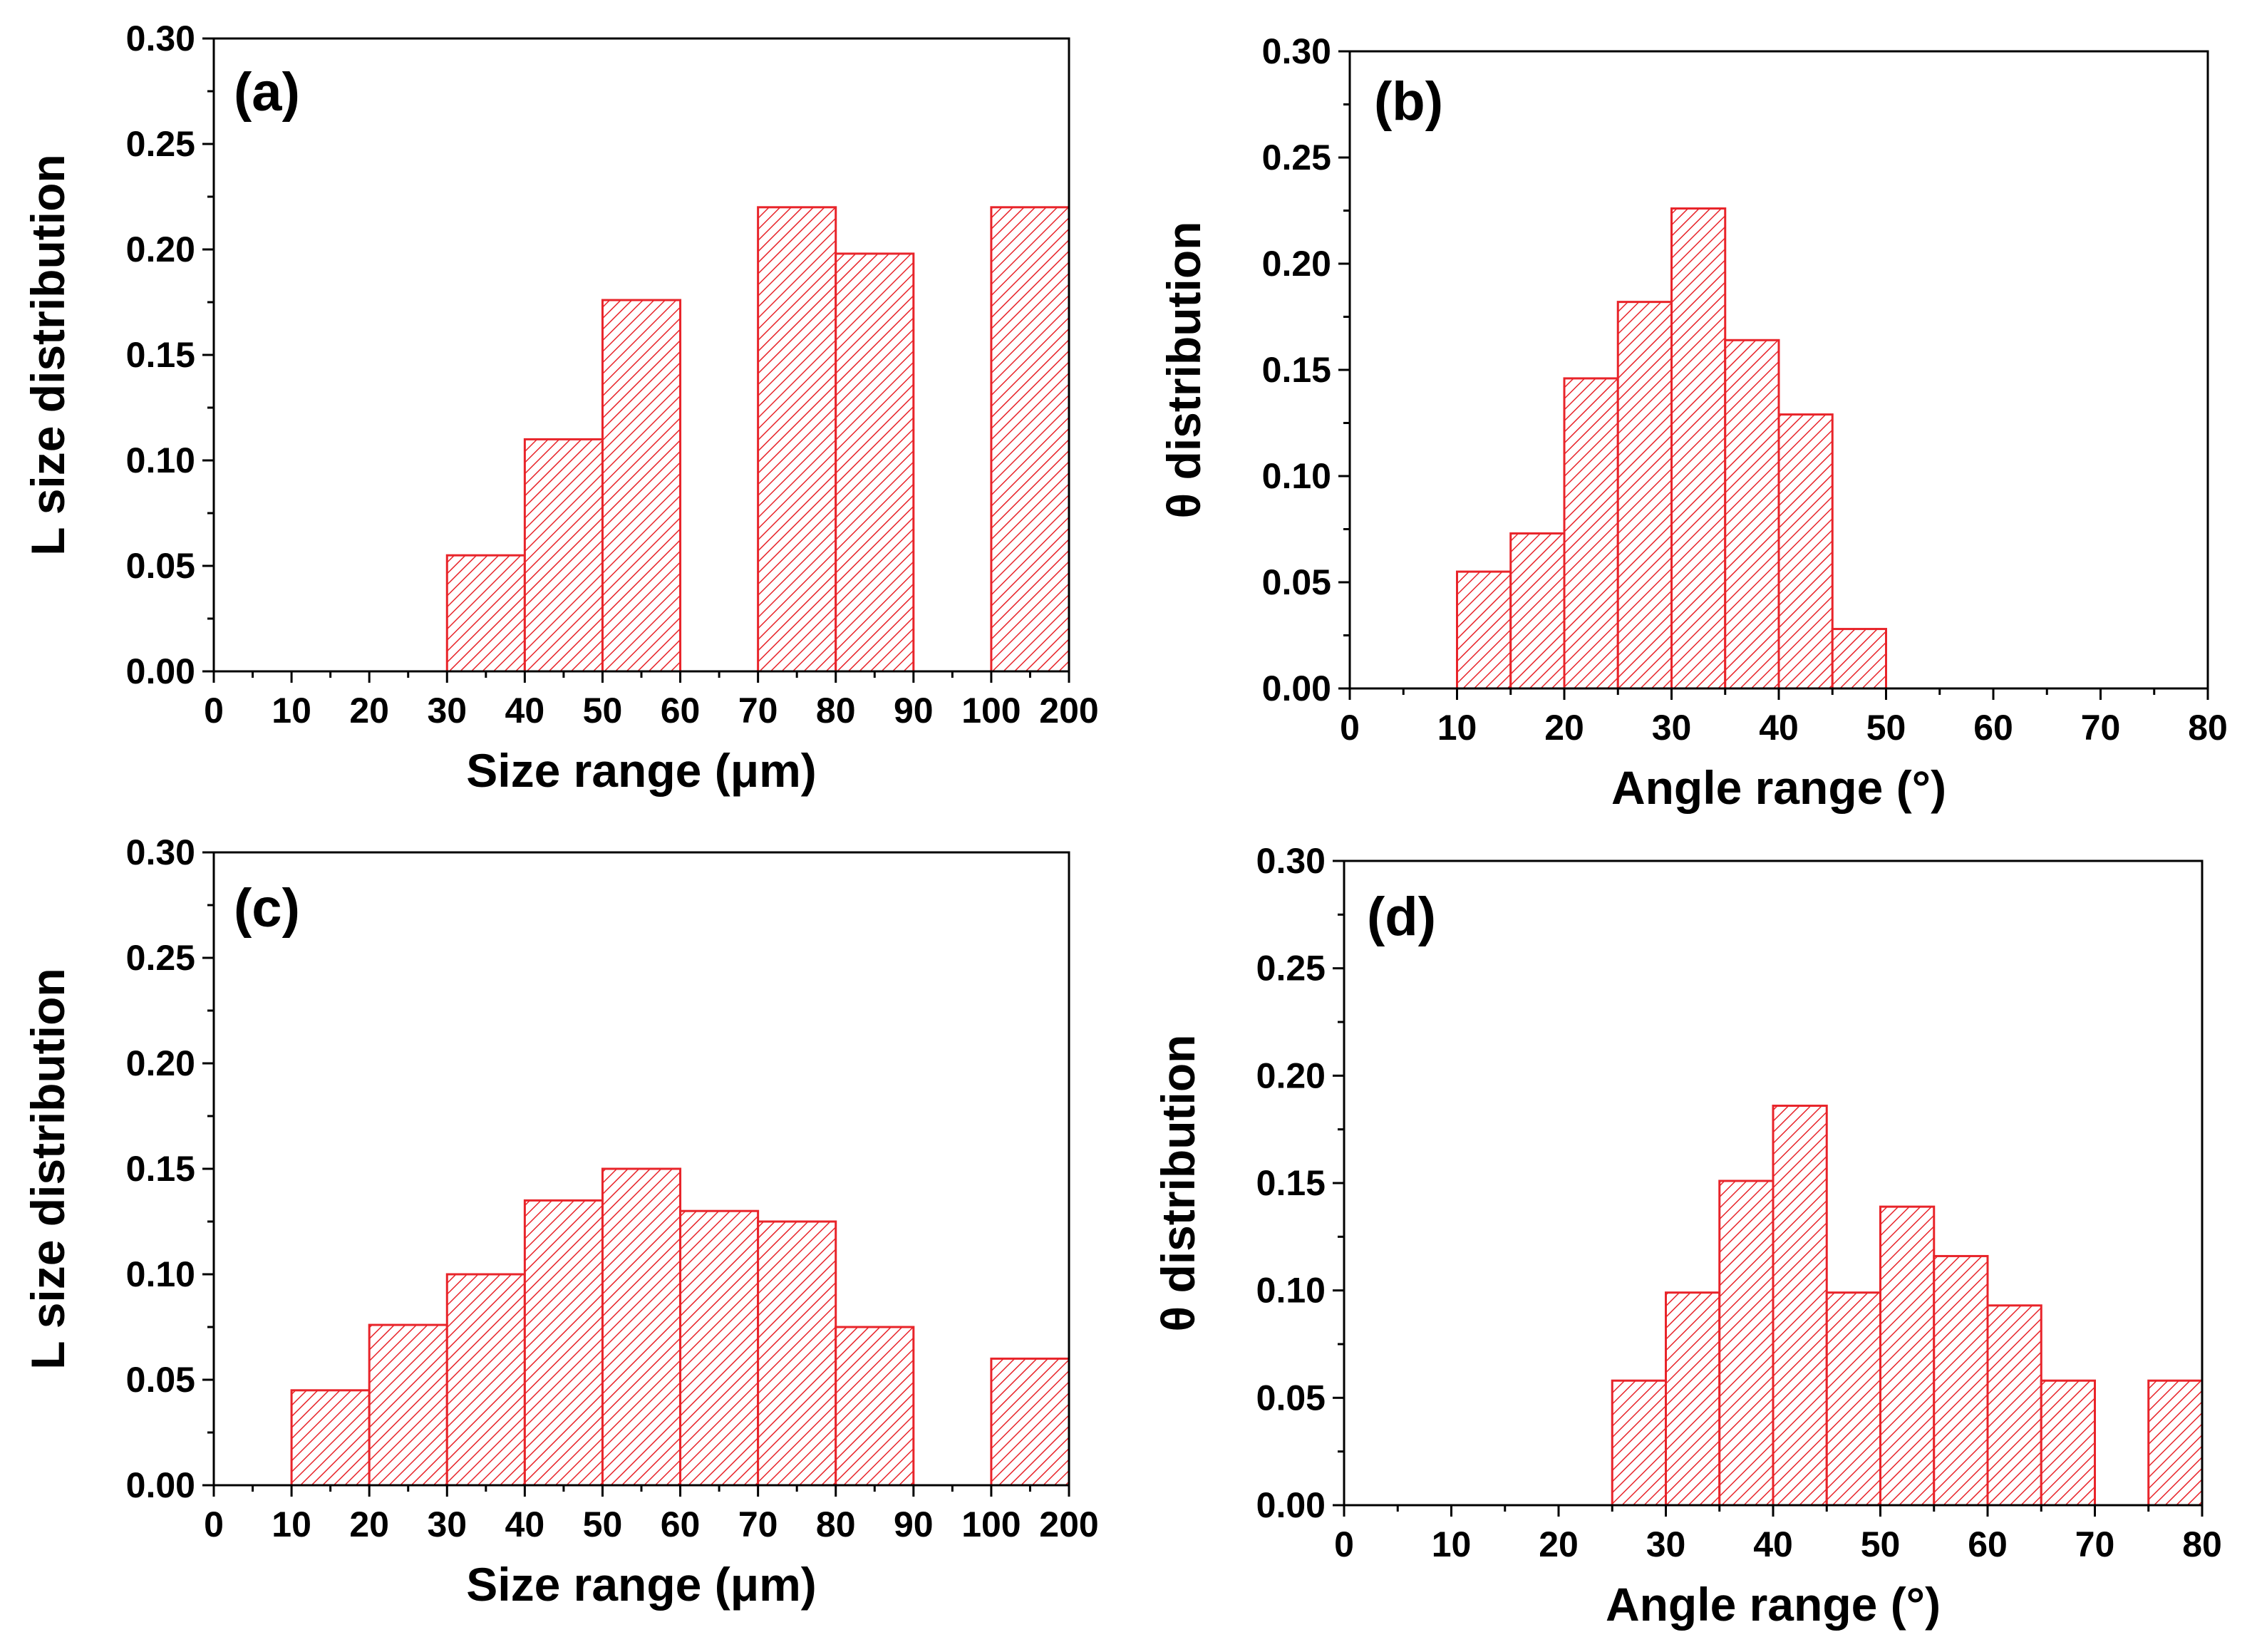  Describe the element at coordinates (160, 1063) in the screenshot. I see `y-tick-label: 0.20` at that location.